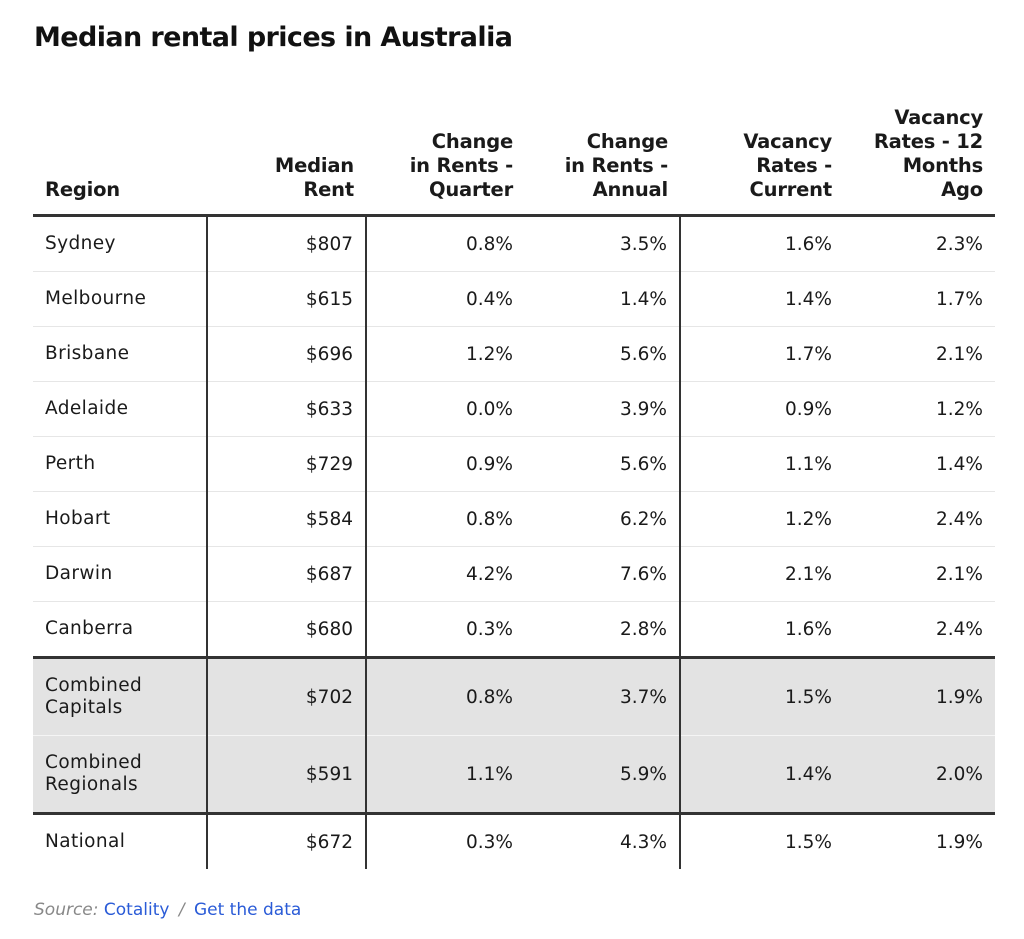 The image size is (1024, 939). I want to click on column-header-change-quarter: Change in Rents - Quarter, so click(445, 159).